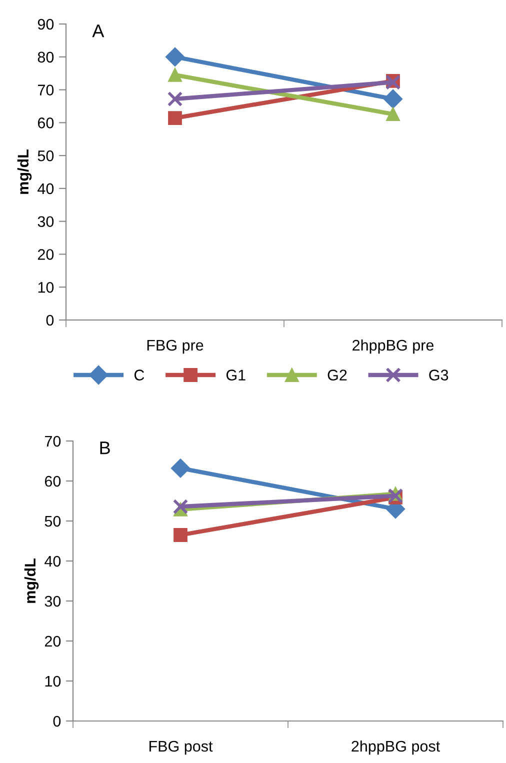 The image size is (506, 763). What do you see at coordinates (139, 375) in the screenshot?
I see `legend-label: C` at bounding box center [139, 375].